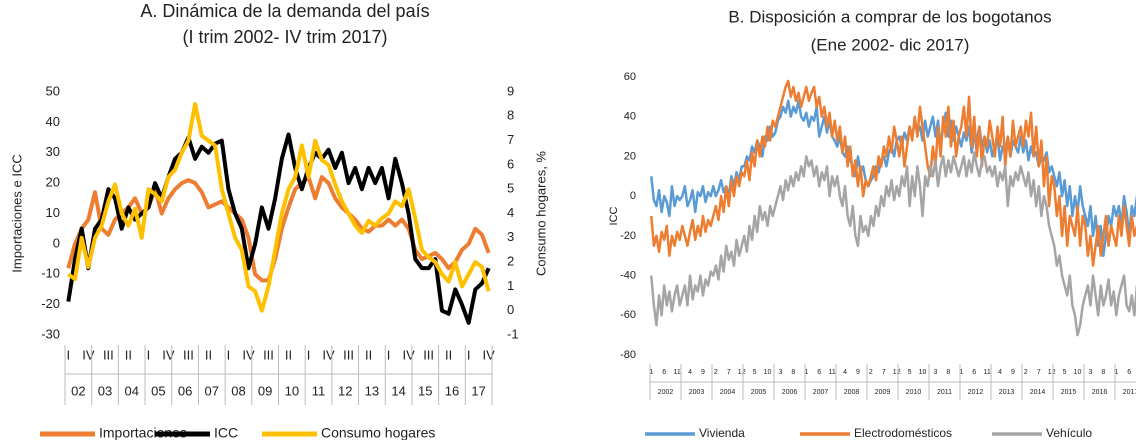 Image resolution: width=1136 pixels, height=440 pixels. Describe the element at coordinates (976, 392) in the screenshot. I see `x-group-label: 2012` at that location.